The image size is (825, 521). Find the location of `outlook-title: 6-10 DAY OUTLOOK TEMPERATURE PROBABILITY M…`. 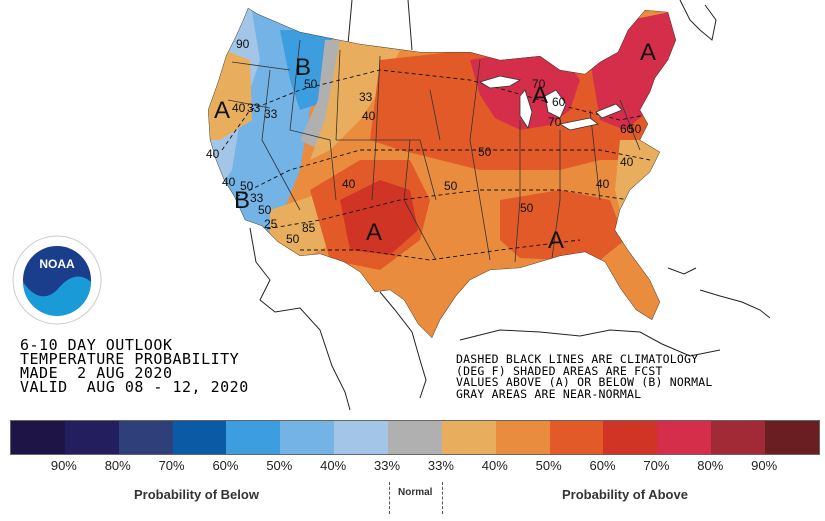

outlook-title: 6-10 DAY OUTLOOK TEMPERATURE PROBABILITY M… is located at coordinates (134, 366).